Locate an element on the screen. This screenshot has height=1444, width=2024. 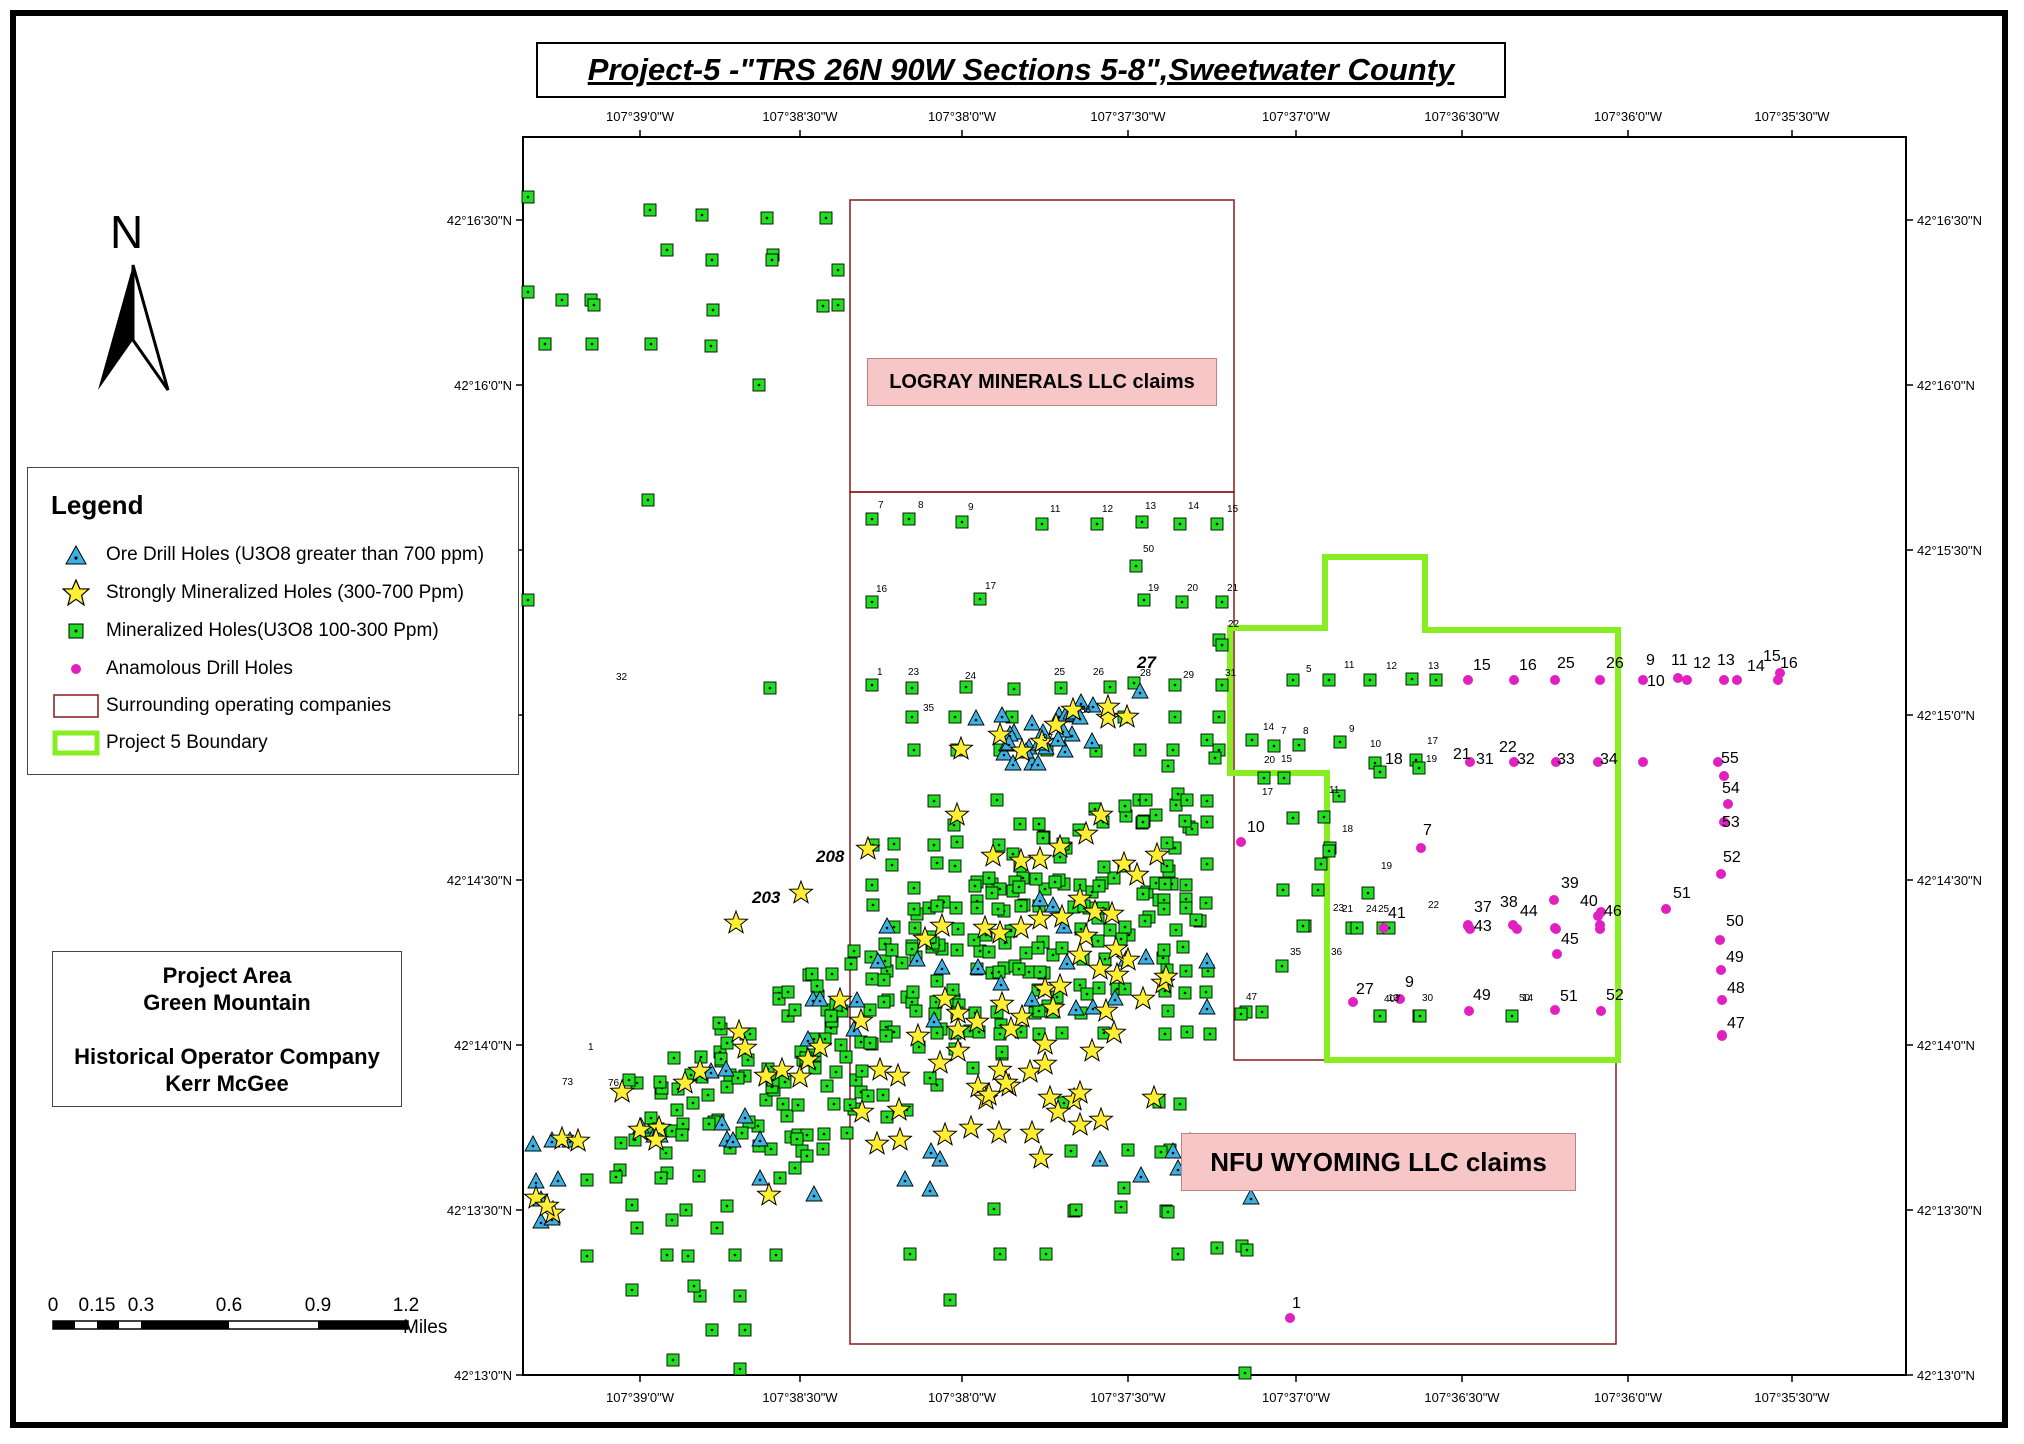
hole-label: 49 is located at coordinates (1735, 957).